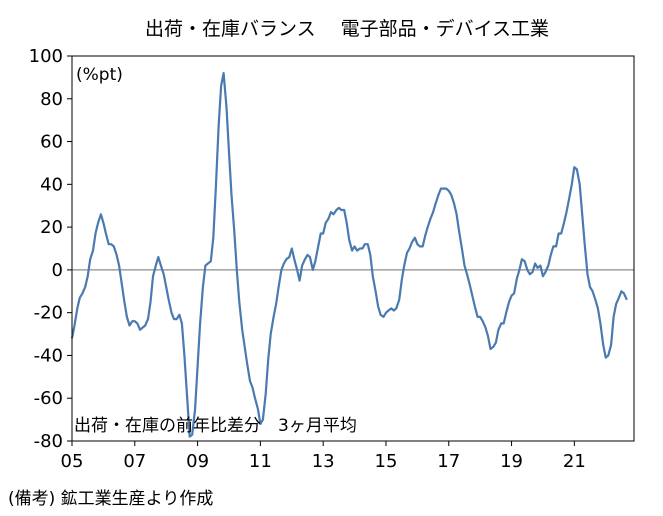 This screenshot has width=663, height=516. What do you see at coordinates (48, 441) in the screenshot?
I see `y-tick-label: -80` at bounding box center [48, 441].